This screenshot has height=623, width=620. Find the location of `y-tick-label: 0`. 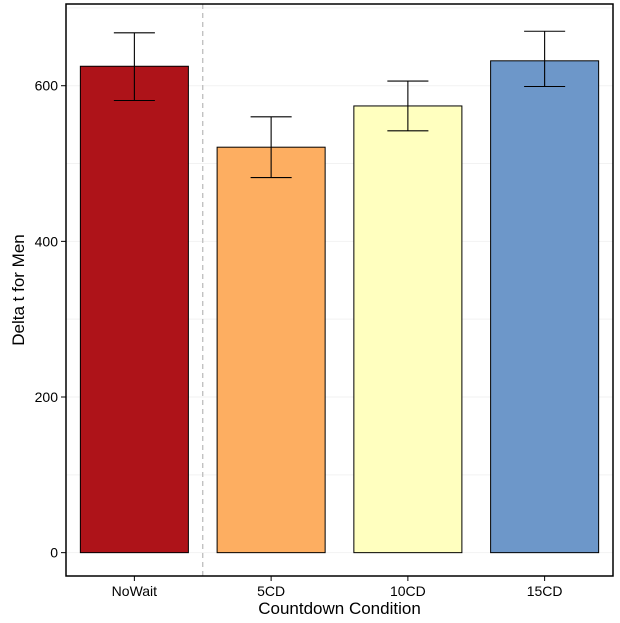

y-tick-label: 0 is located at coordinates (54, 553).